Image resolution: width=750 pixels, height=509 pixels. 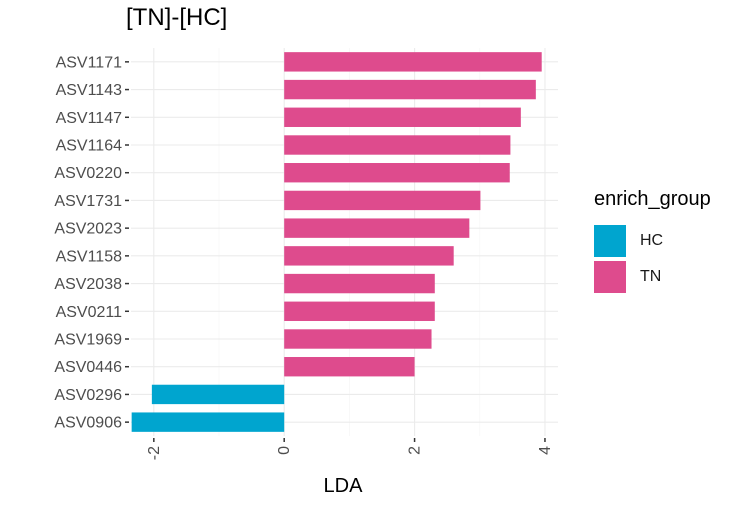 What do you see at coordinates (358, 339) in the screenshot?
I see `bar-asv1969` at bounding box center [358, 339].